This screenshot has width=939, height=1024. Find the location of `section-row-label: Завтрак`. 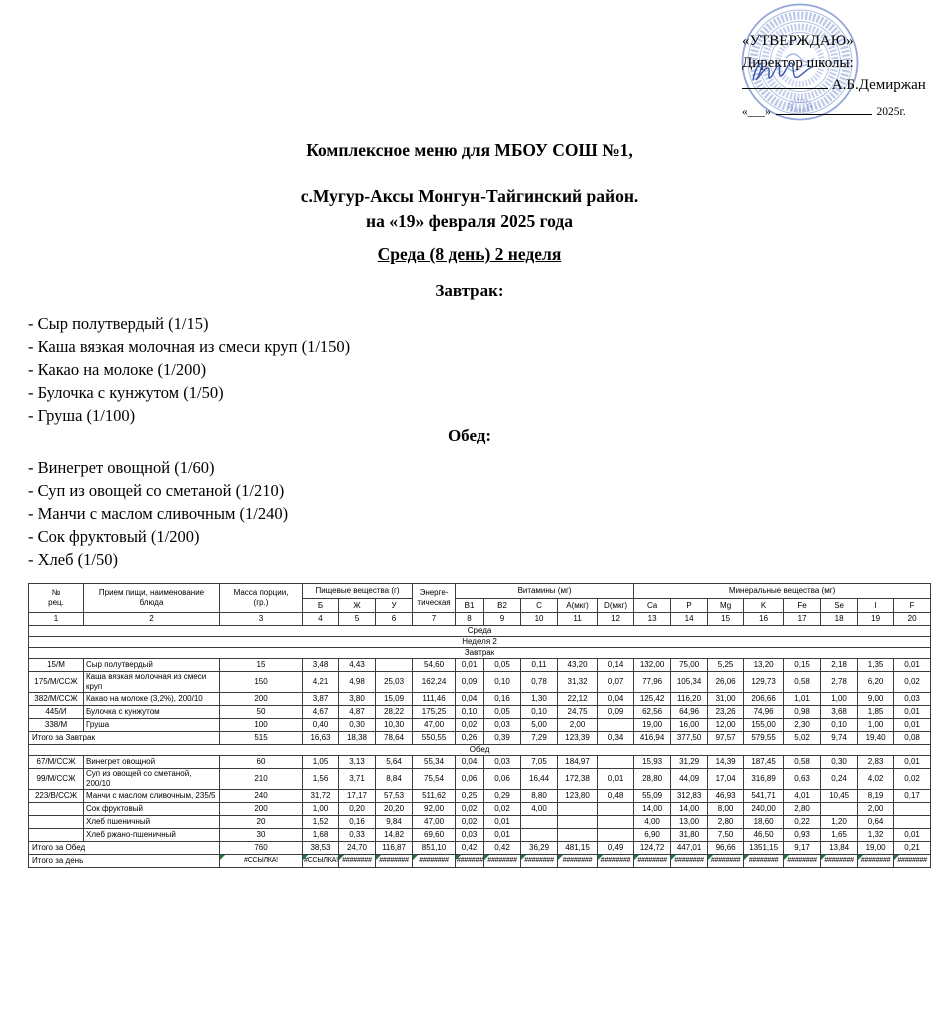

section-row-label: Завтрак is located at coordinates (479, 653).